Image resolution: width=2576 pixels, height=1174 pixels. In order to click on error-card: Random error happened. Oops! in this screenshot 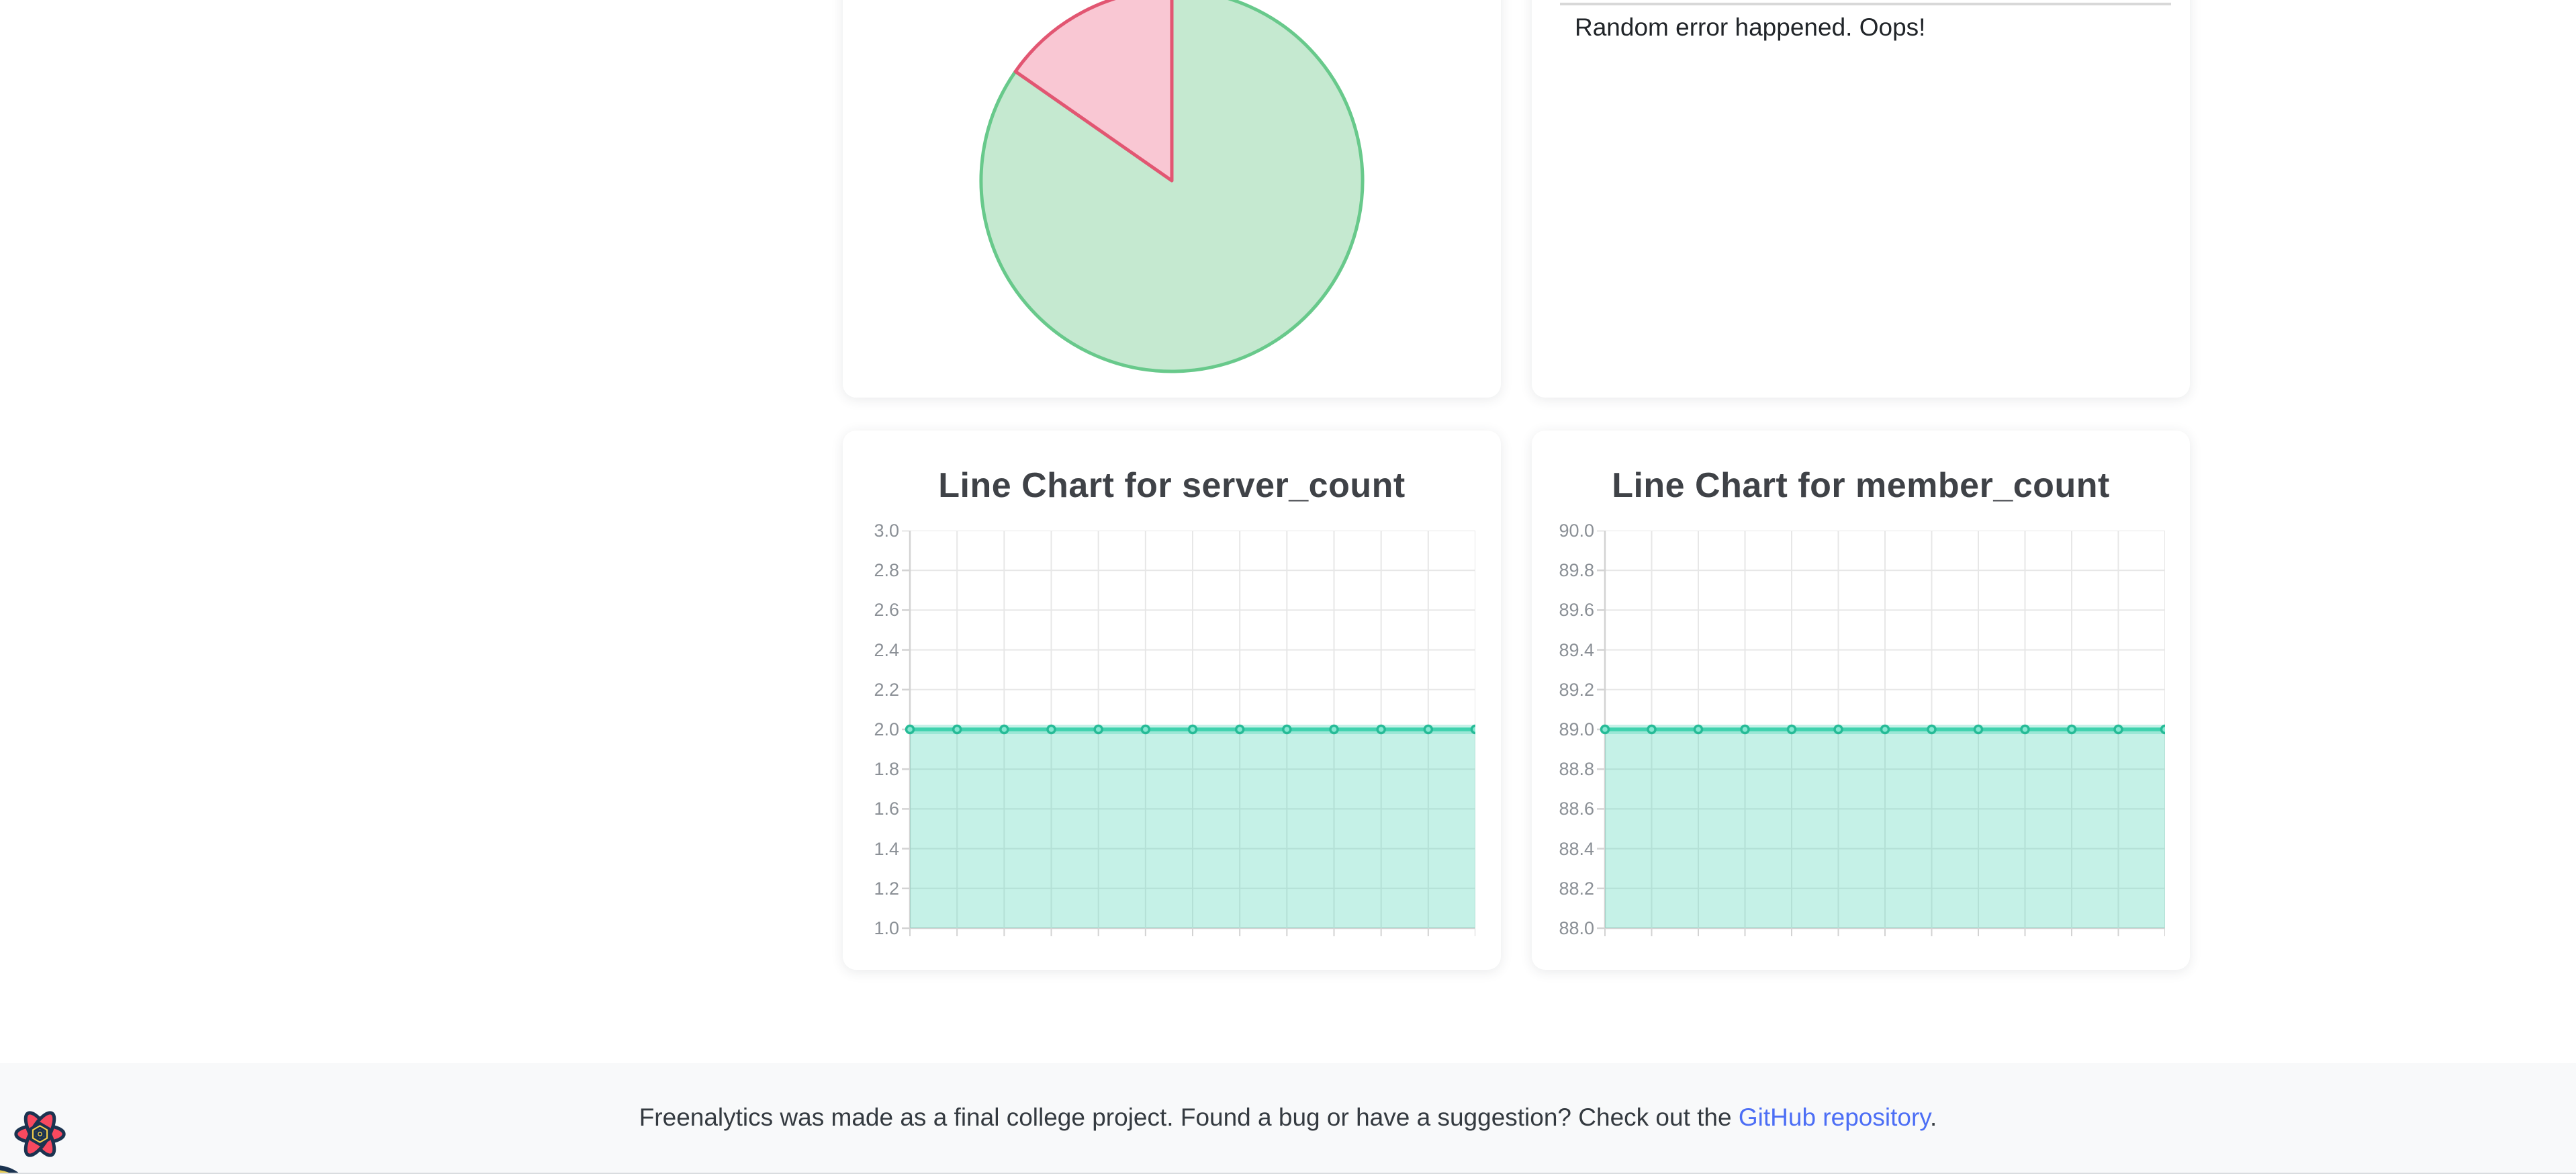, I will do `click(1861, 199)`.